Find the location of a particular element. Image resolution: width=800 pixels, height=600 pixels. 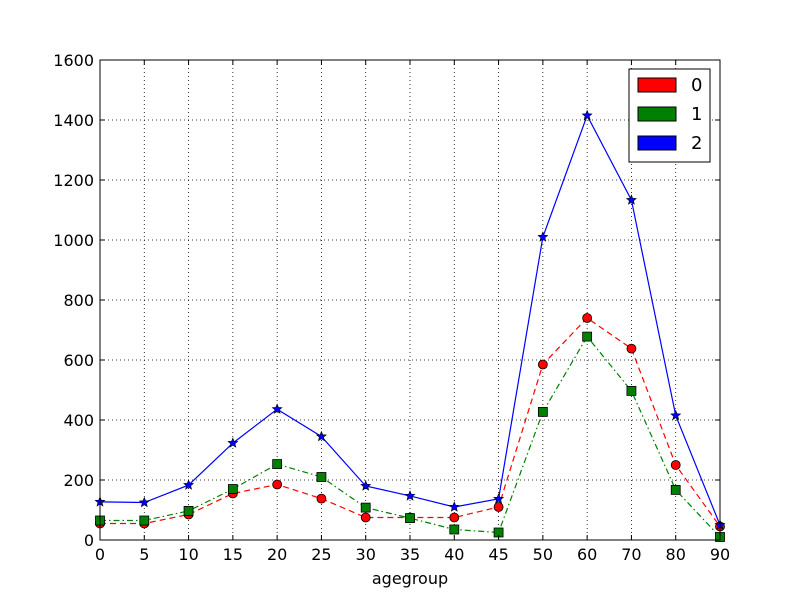

y-tick-label: 1000 is located at coordinates (73, 240).